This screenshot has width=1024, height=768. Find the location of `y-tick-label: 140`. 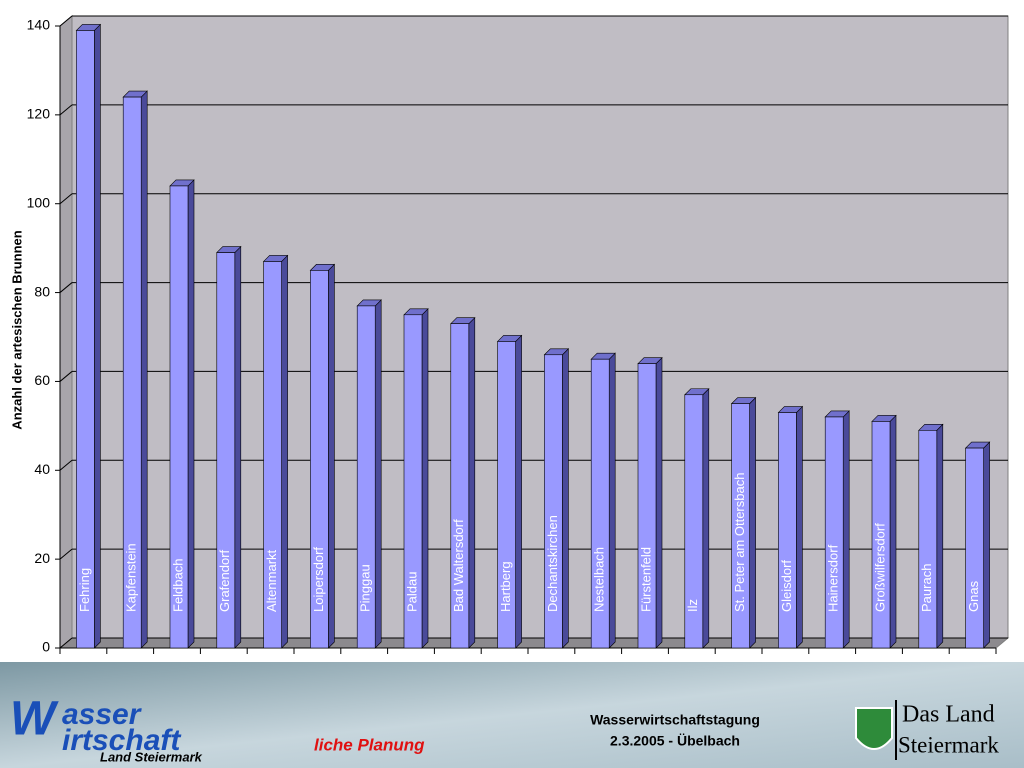

y-tick-label: 140 is located at coordinates (39, 25).